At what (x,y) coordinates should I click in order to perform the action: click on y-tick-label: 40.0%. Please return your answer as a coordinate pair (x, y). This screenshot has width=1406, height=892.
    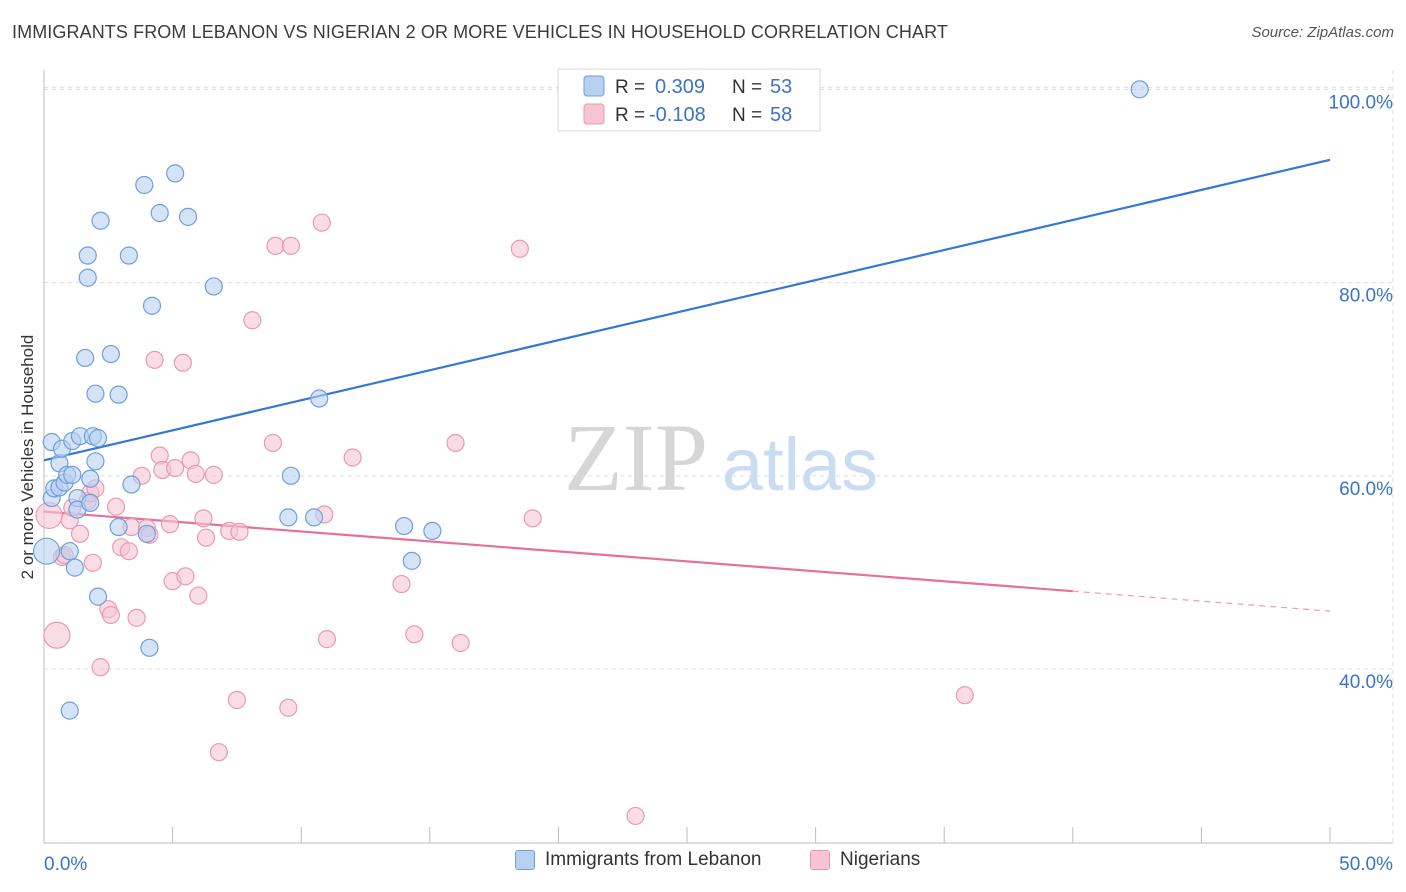
    Looking at the image, I should click on (1366, 682).